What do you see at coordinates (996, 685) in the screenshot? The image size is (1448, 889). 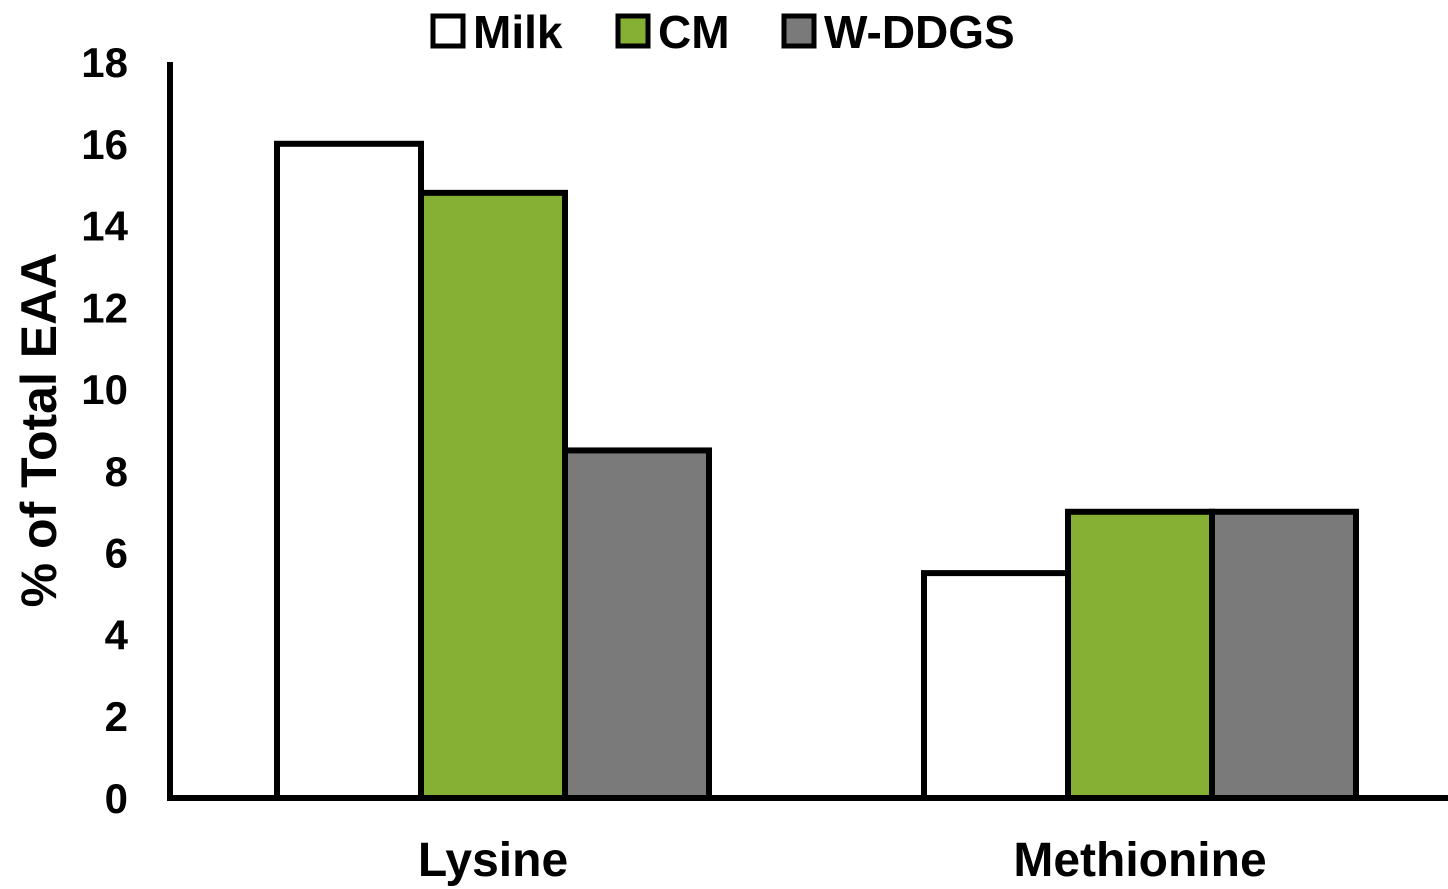 I see `bar-milk-methionine` at bounding box center [996, 685].